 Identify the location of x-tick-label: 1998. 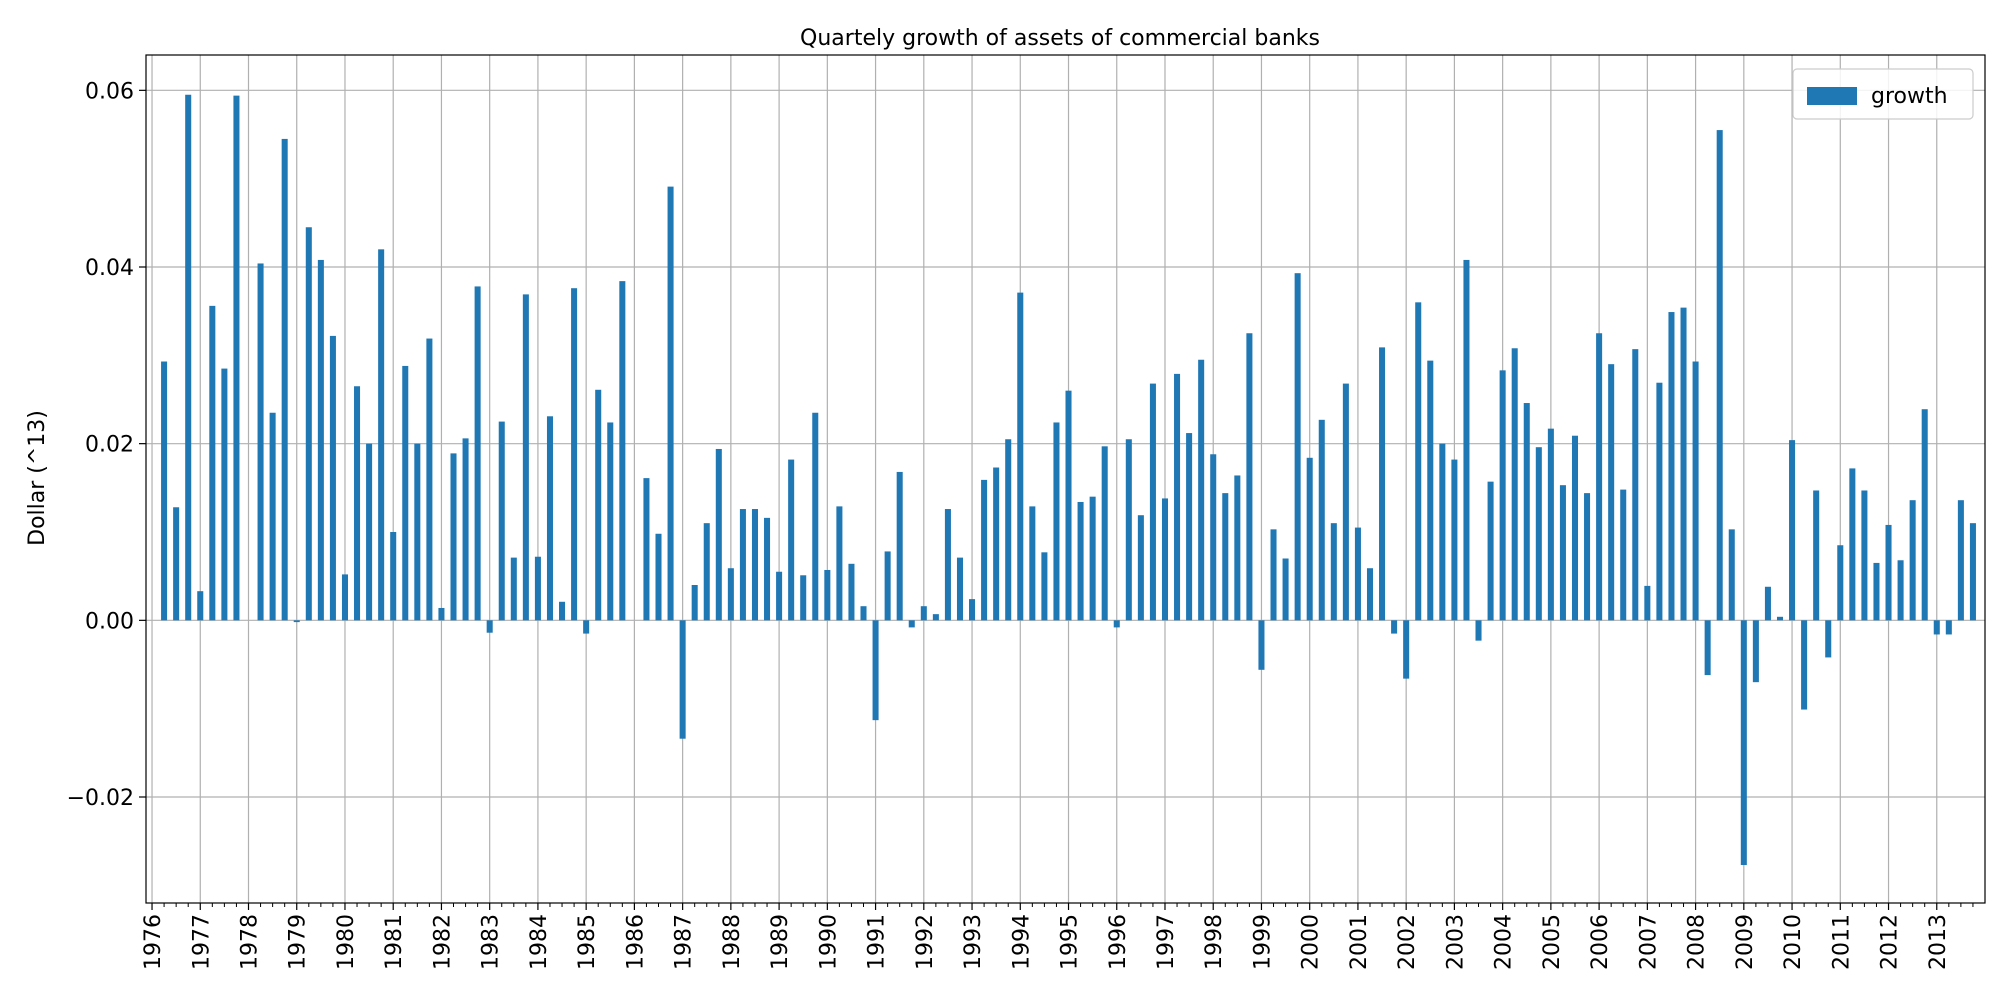
(1214, 942).